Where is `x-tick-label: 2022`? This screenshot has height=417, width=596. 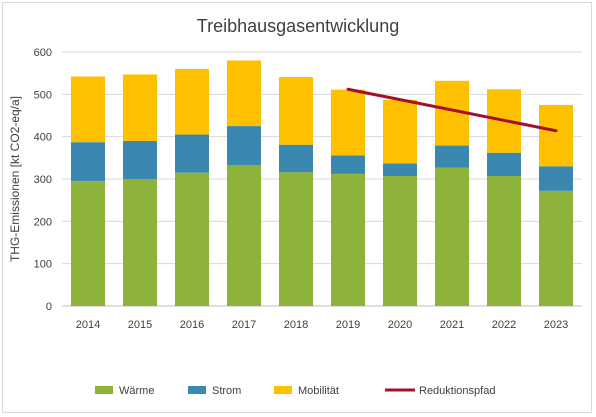 x-tick-label: 2022 is located at coordinates (504, 325).